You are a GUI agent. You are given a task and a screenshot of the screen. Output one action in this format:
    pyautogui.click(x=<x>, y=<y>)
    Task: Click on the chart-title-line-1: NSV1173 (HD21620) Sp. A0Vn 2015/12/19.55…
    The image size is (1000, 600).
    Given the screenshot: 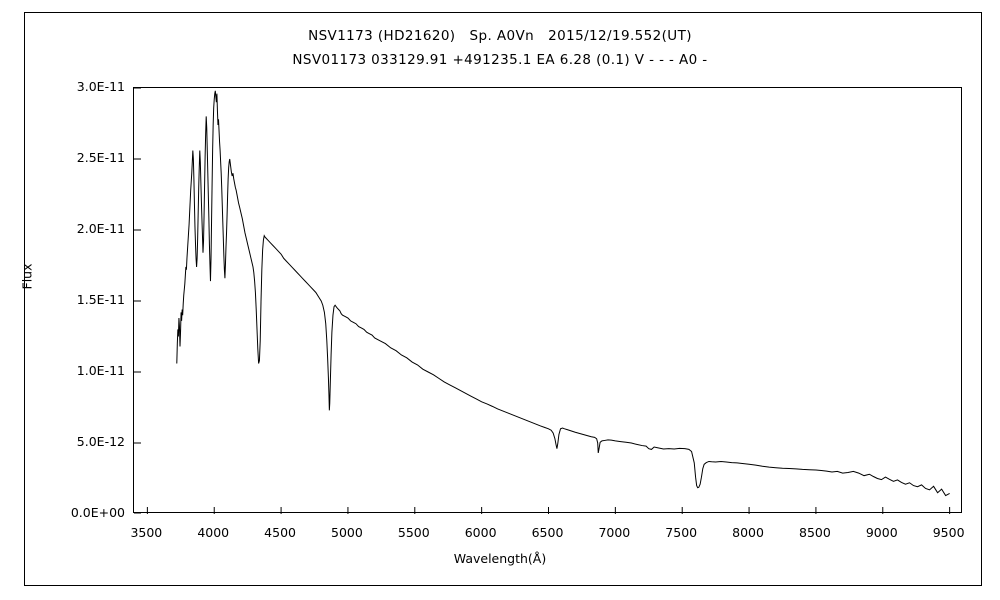 What is the action you would take?
    pyautogui.click(x=500, y=36)
    